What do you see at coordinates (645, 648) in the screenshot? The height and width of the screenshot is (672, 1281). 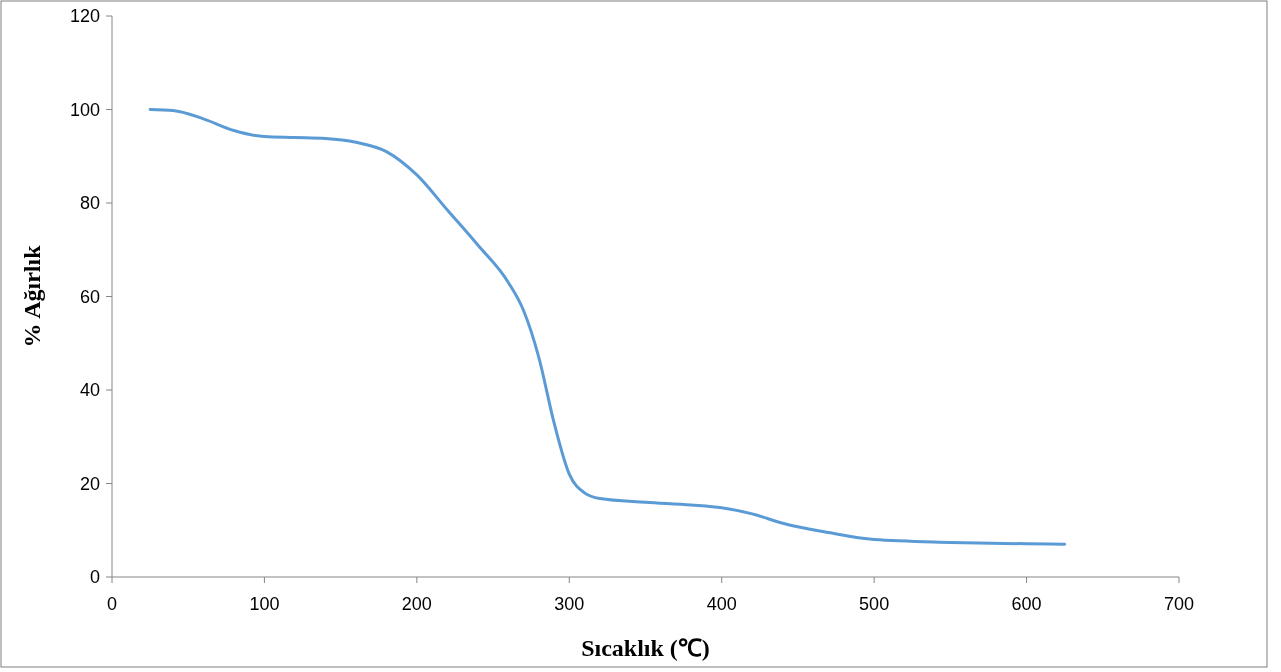 I see `x-axis-title: Sıcaklık (℃)` at bounding box center [645, 648].